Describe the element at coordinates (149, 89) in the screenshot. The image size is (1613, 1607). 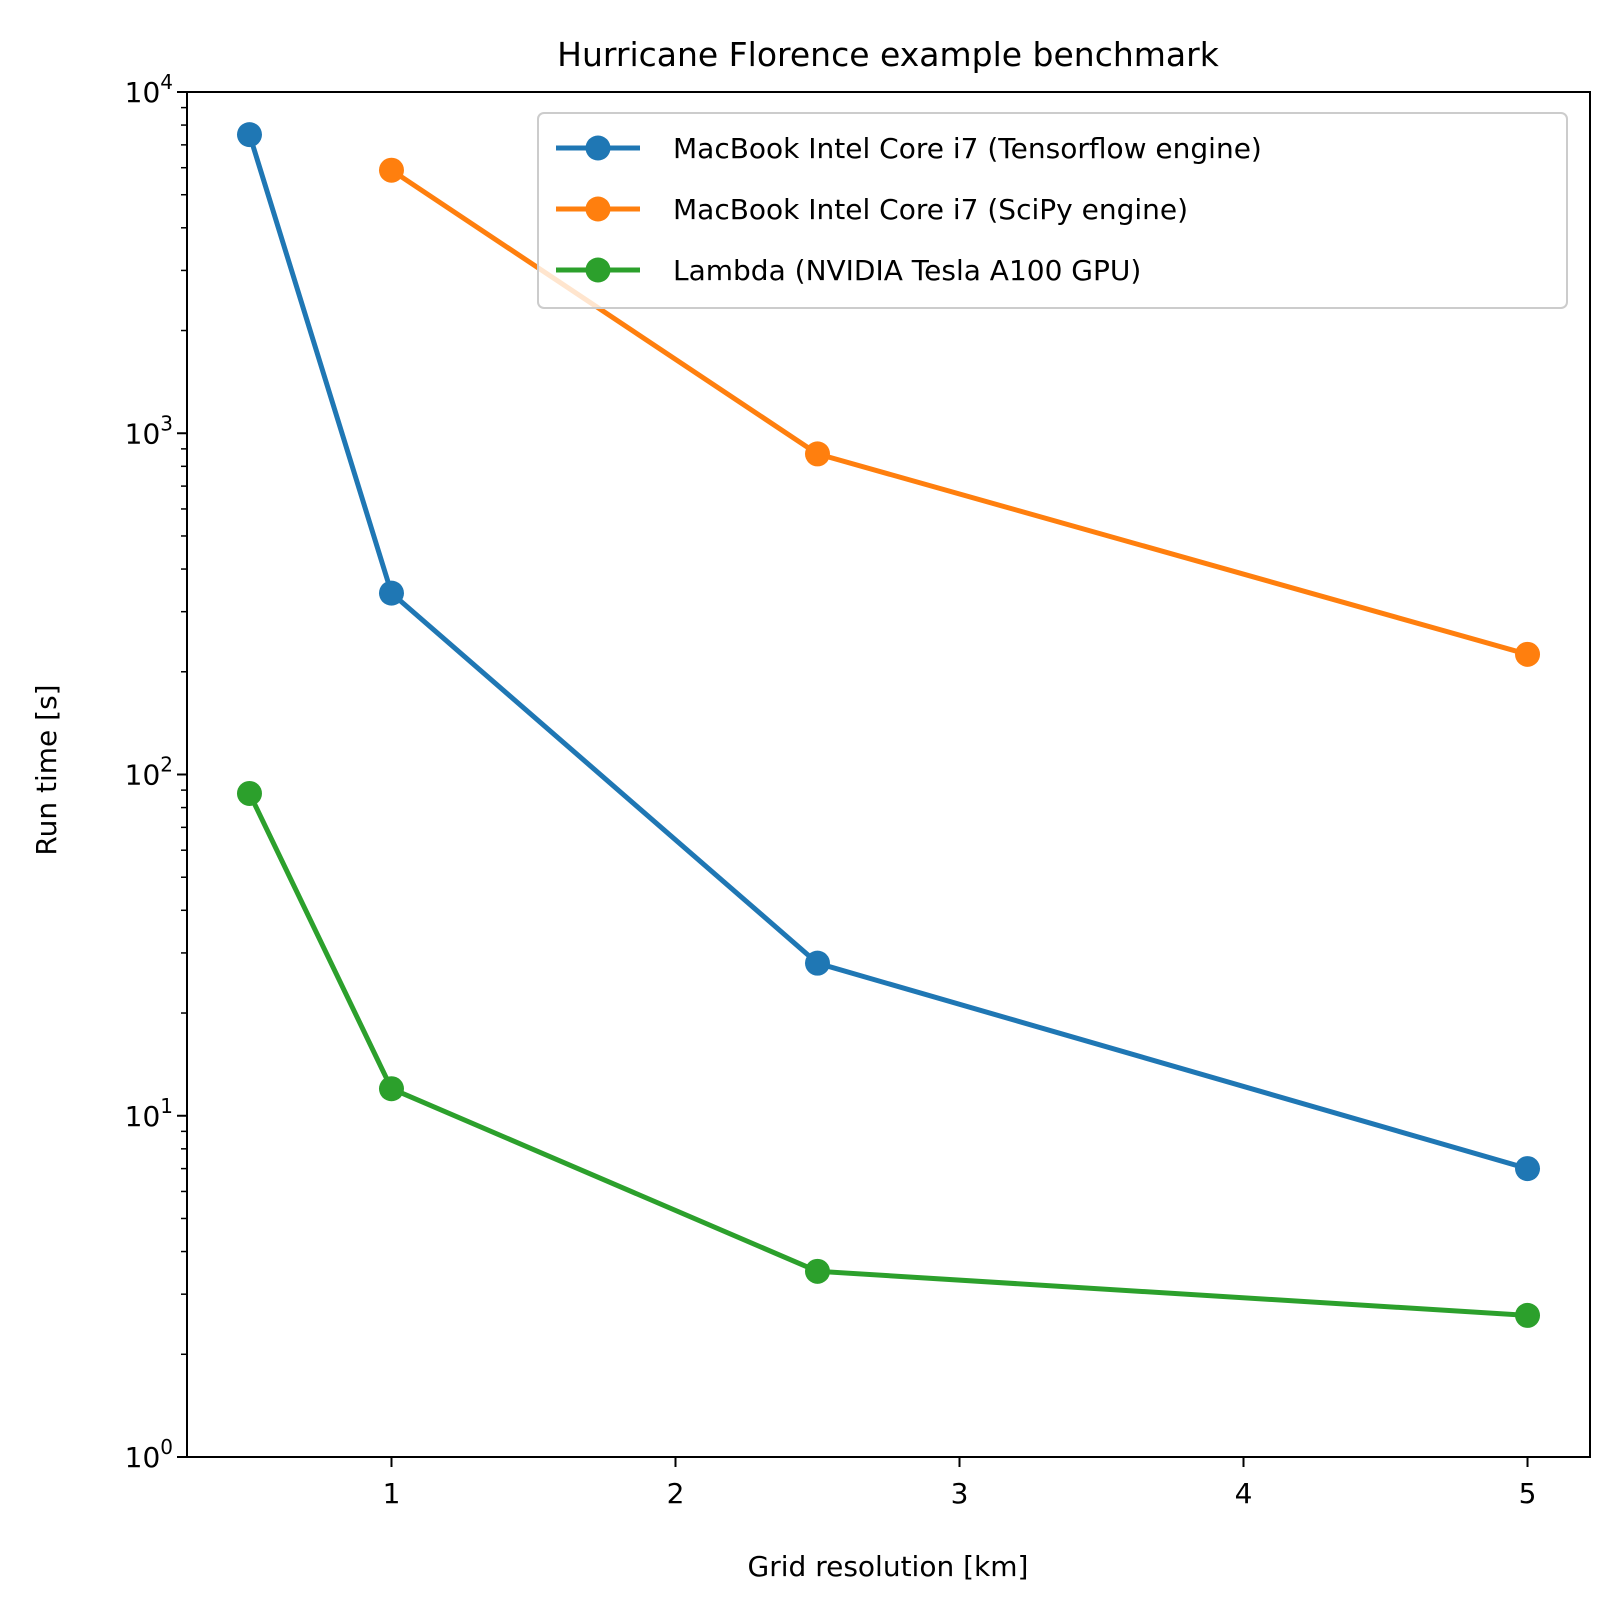
I see `y-tick-label: 10⁴` at that location.